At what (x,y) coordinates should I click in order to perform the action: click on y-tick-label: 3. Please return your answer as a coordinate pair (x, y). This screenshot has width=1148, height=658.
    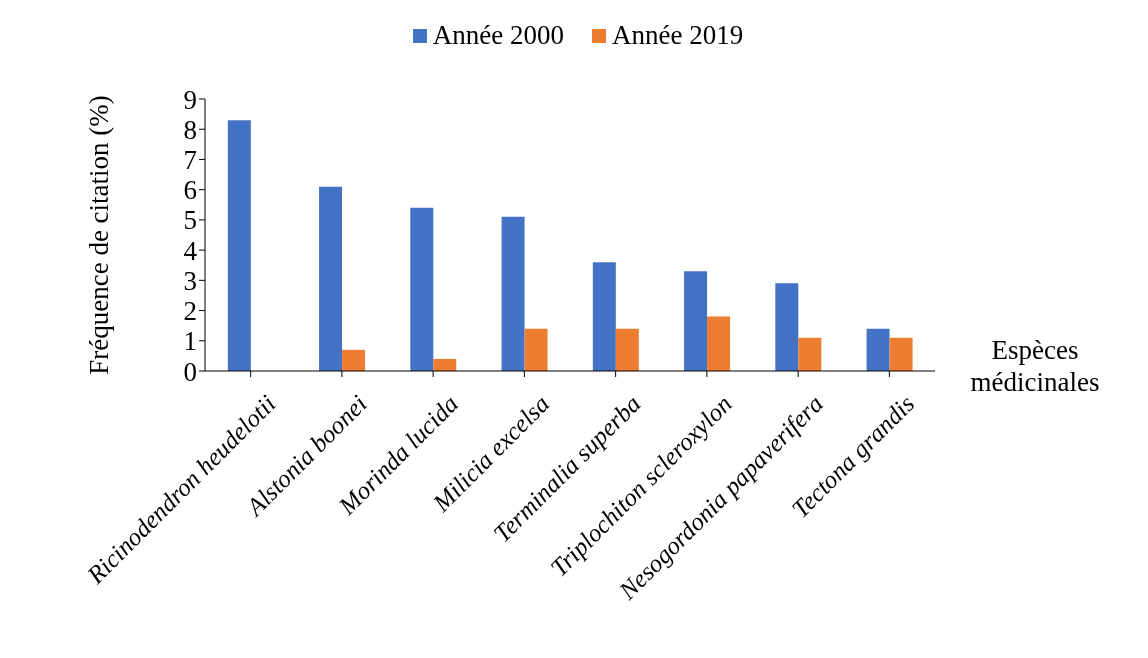
    Looking at the image, I should click on (190, 280).